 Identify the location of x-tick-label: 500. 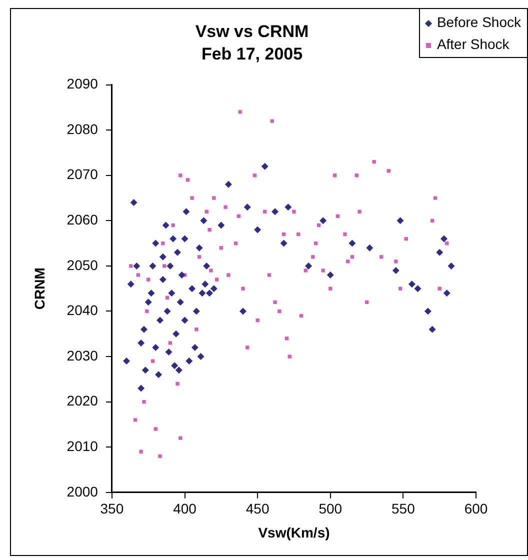
(330, 508).